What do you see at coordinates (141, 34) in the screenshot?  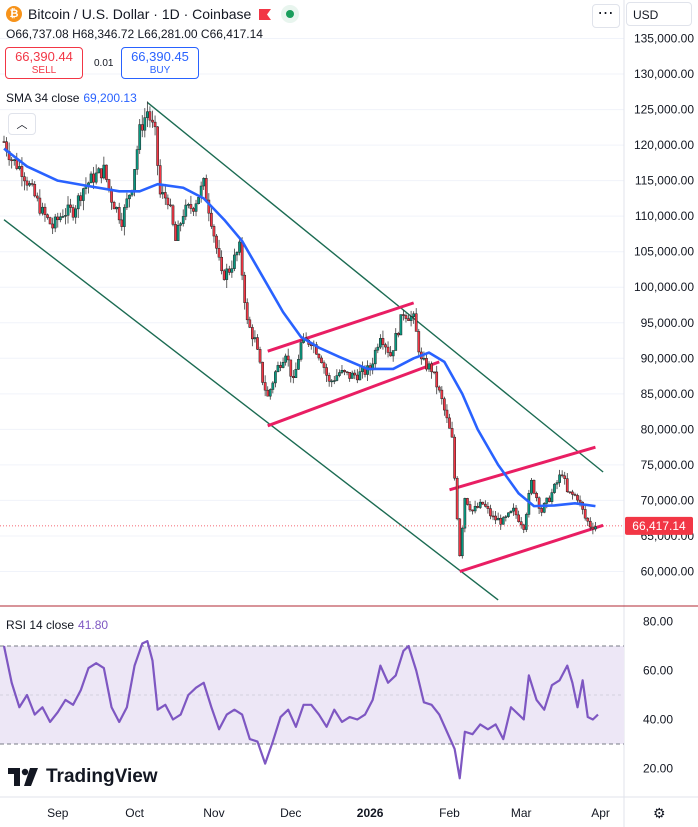 I see `low-label: L` at bounding box center [141, 34].